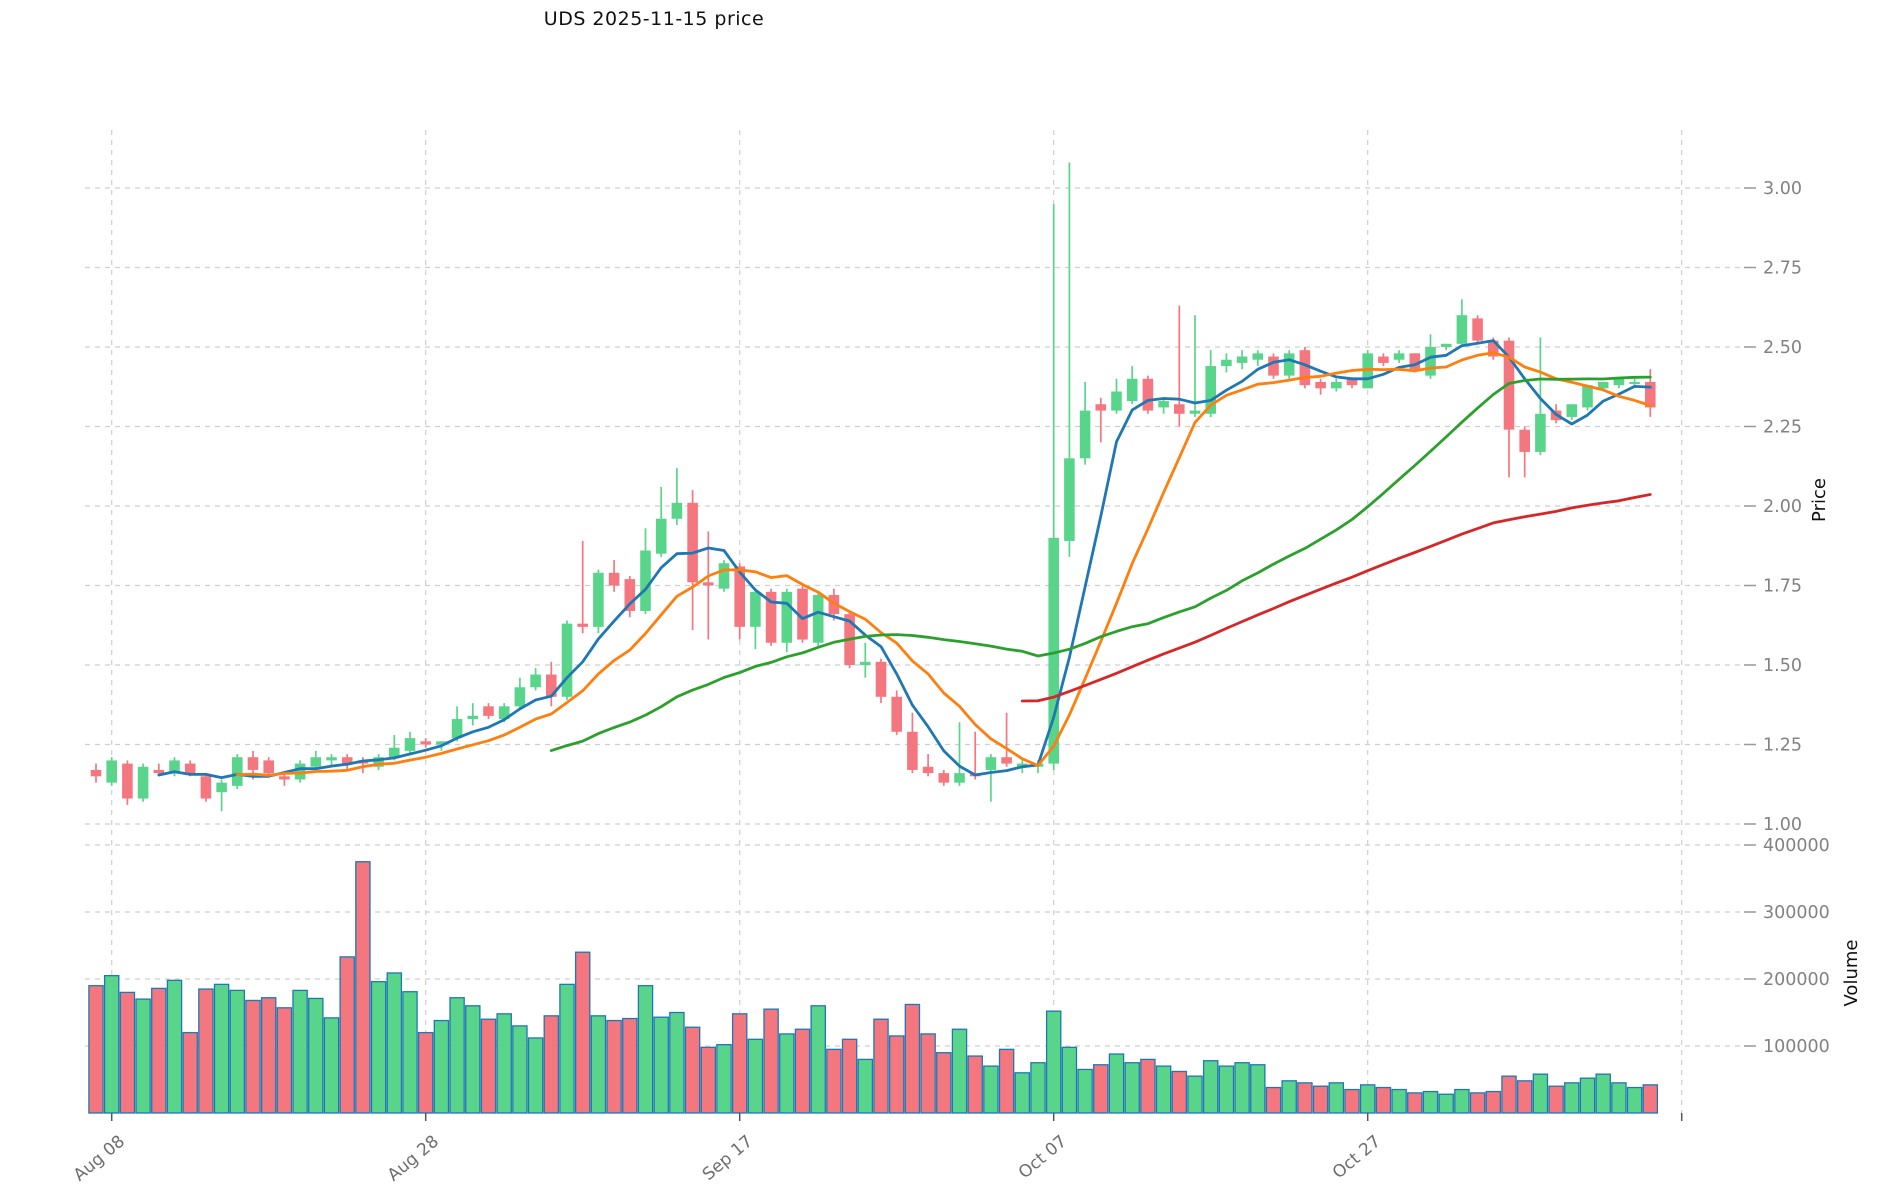 The height and width of the screenshot is (1202, 1880). I want to click on price-tick-label: 1.25, so click(1782, 746).